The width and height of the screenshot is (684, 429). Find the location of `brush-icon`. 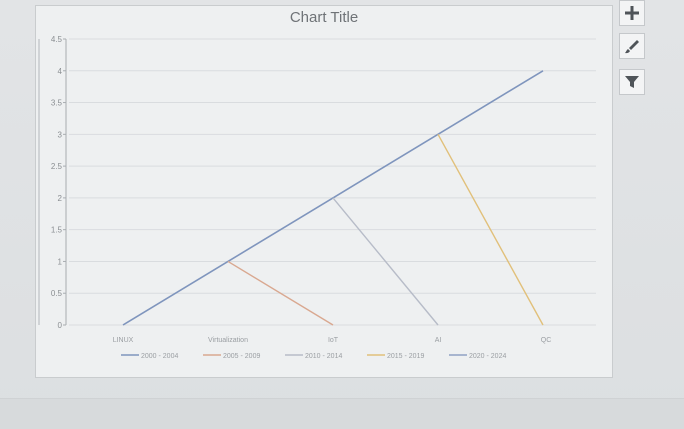

brush-icon is located at coordinates (632, 47).